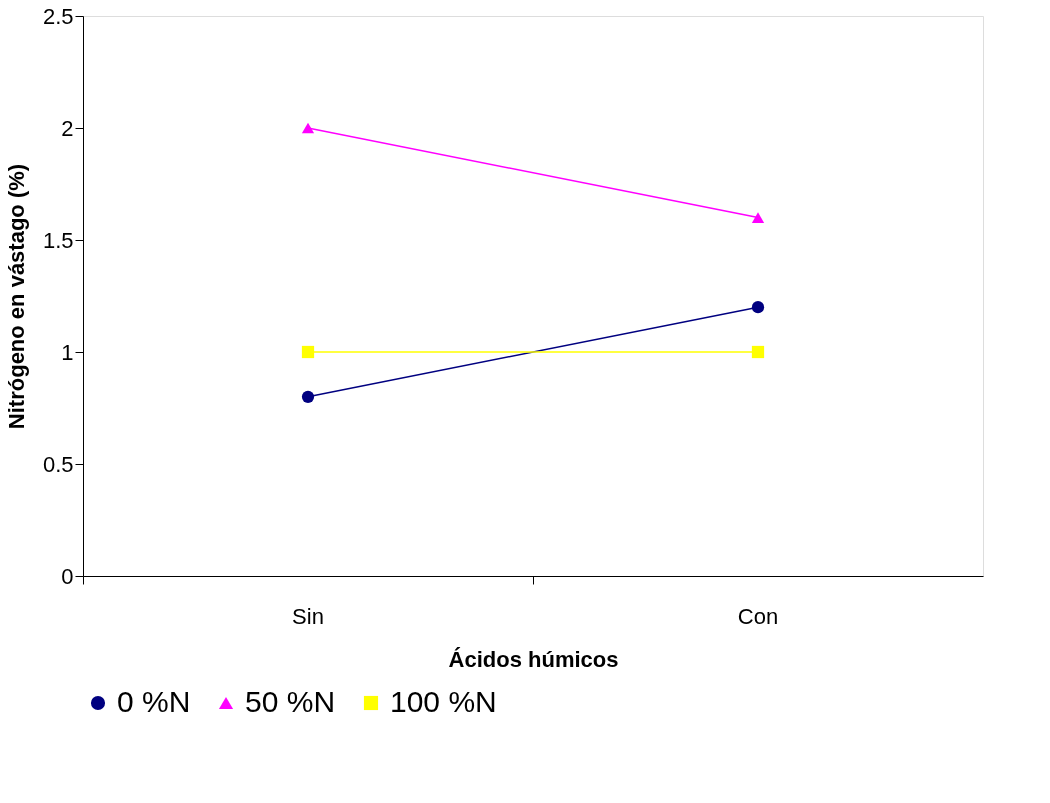 Image resolution: width=1050 pixels, height=803 pixels. Describe the element at coordinates (758, 616) in the screenshot. I see `x-tick-label: Con` at that location.